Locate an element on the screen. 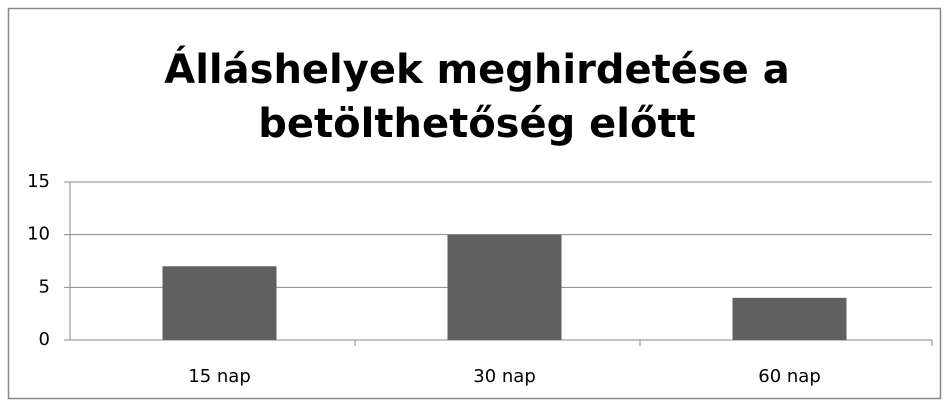  y-tick-label: 10 is located at coordinates (38, 234).